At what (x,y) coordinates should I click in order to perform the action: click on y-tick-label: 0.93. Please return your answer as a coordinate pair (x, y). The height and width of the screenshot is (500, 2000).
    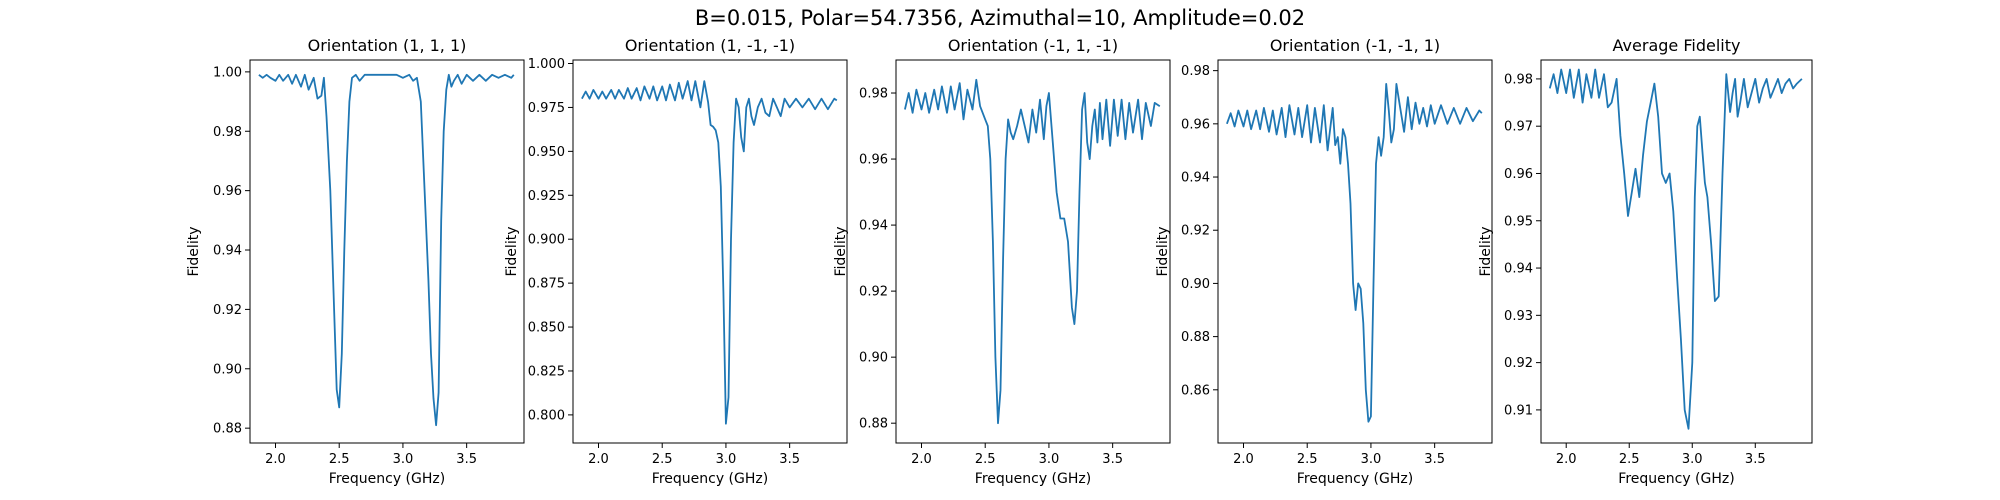
    Looking at the image, I should click on (1518, 316).